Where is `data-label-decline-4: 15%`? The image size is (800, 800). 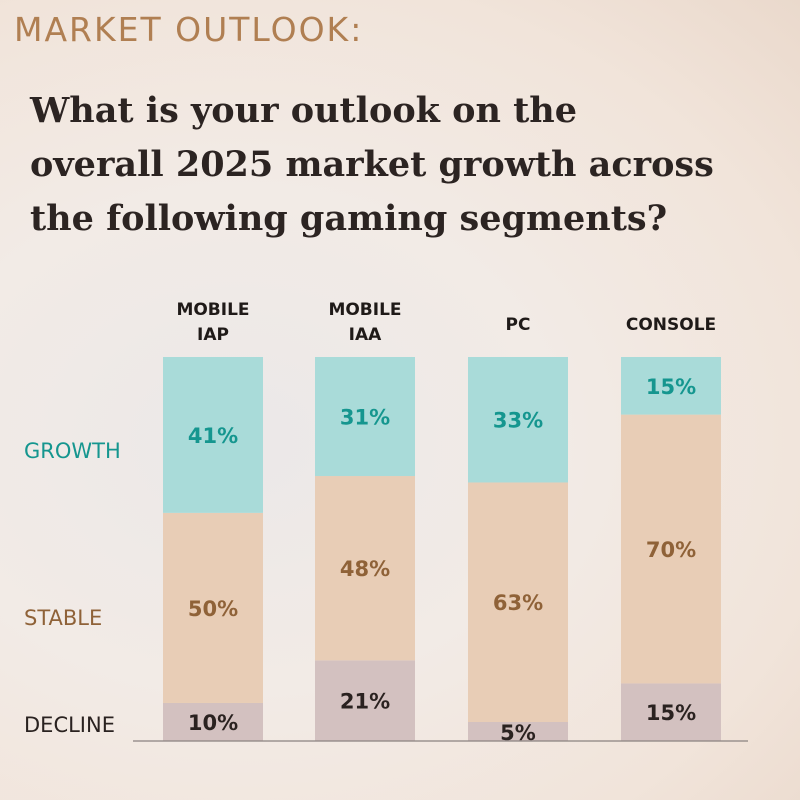
data-label-decline-4: 15% is located at coordinates (671, 713).